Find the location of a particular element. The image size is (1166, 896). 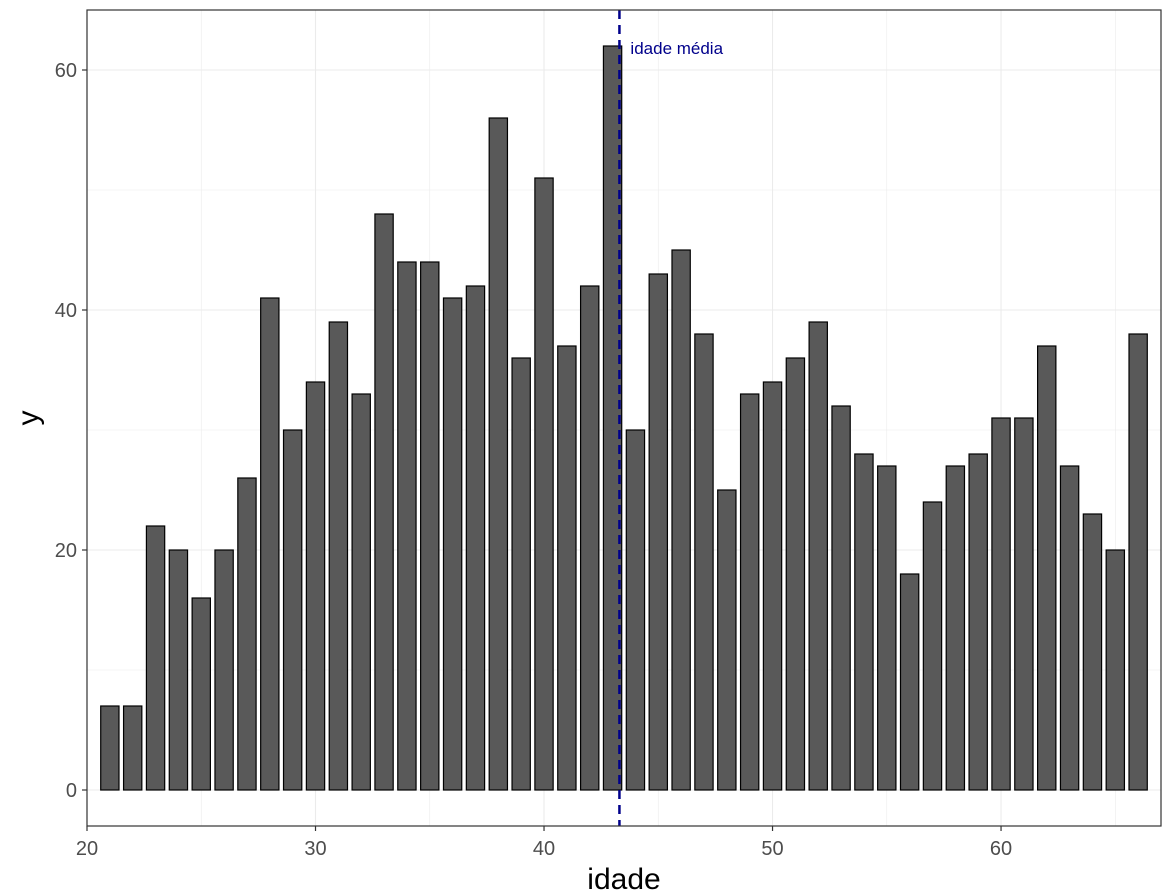

y-tick-label: 0 is located at coordinates (71, 791).